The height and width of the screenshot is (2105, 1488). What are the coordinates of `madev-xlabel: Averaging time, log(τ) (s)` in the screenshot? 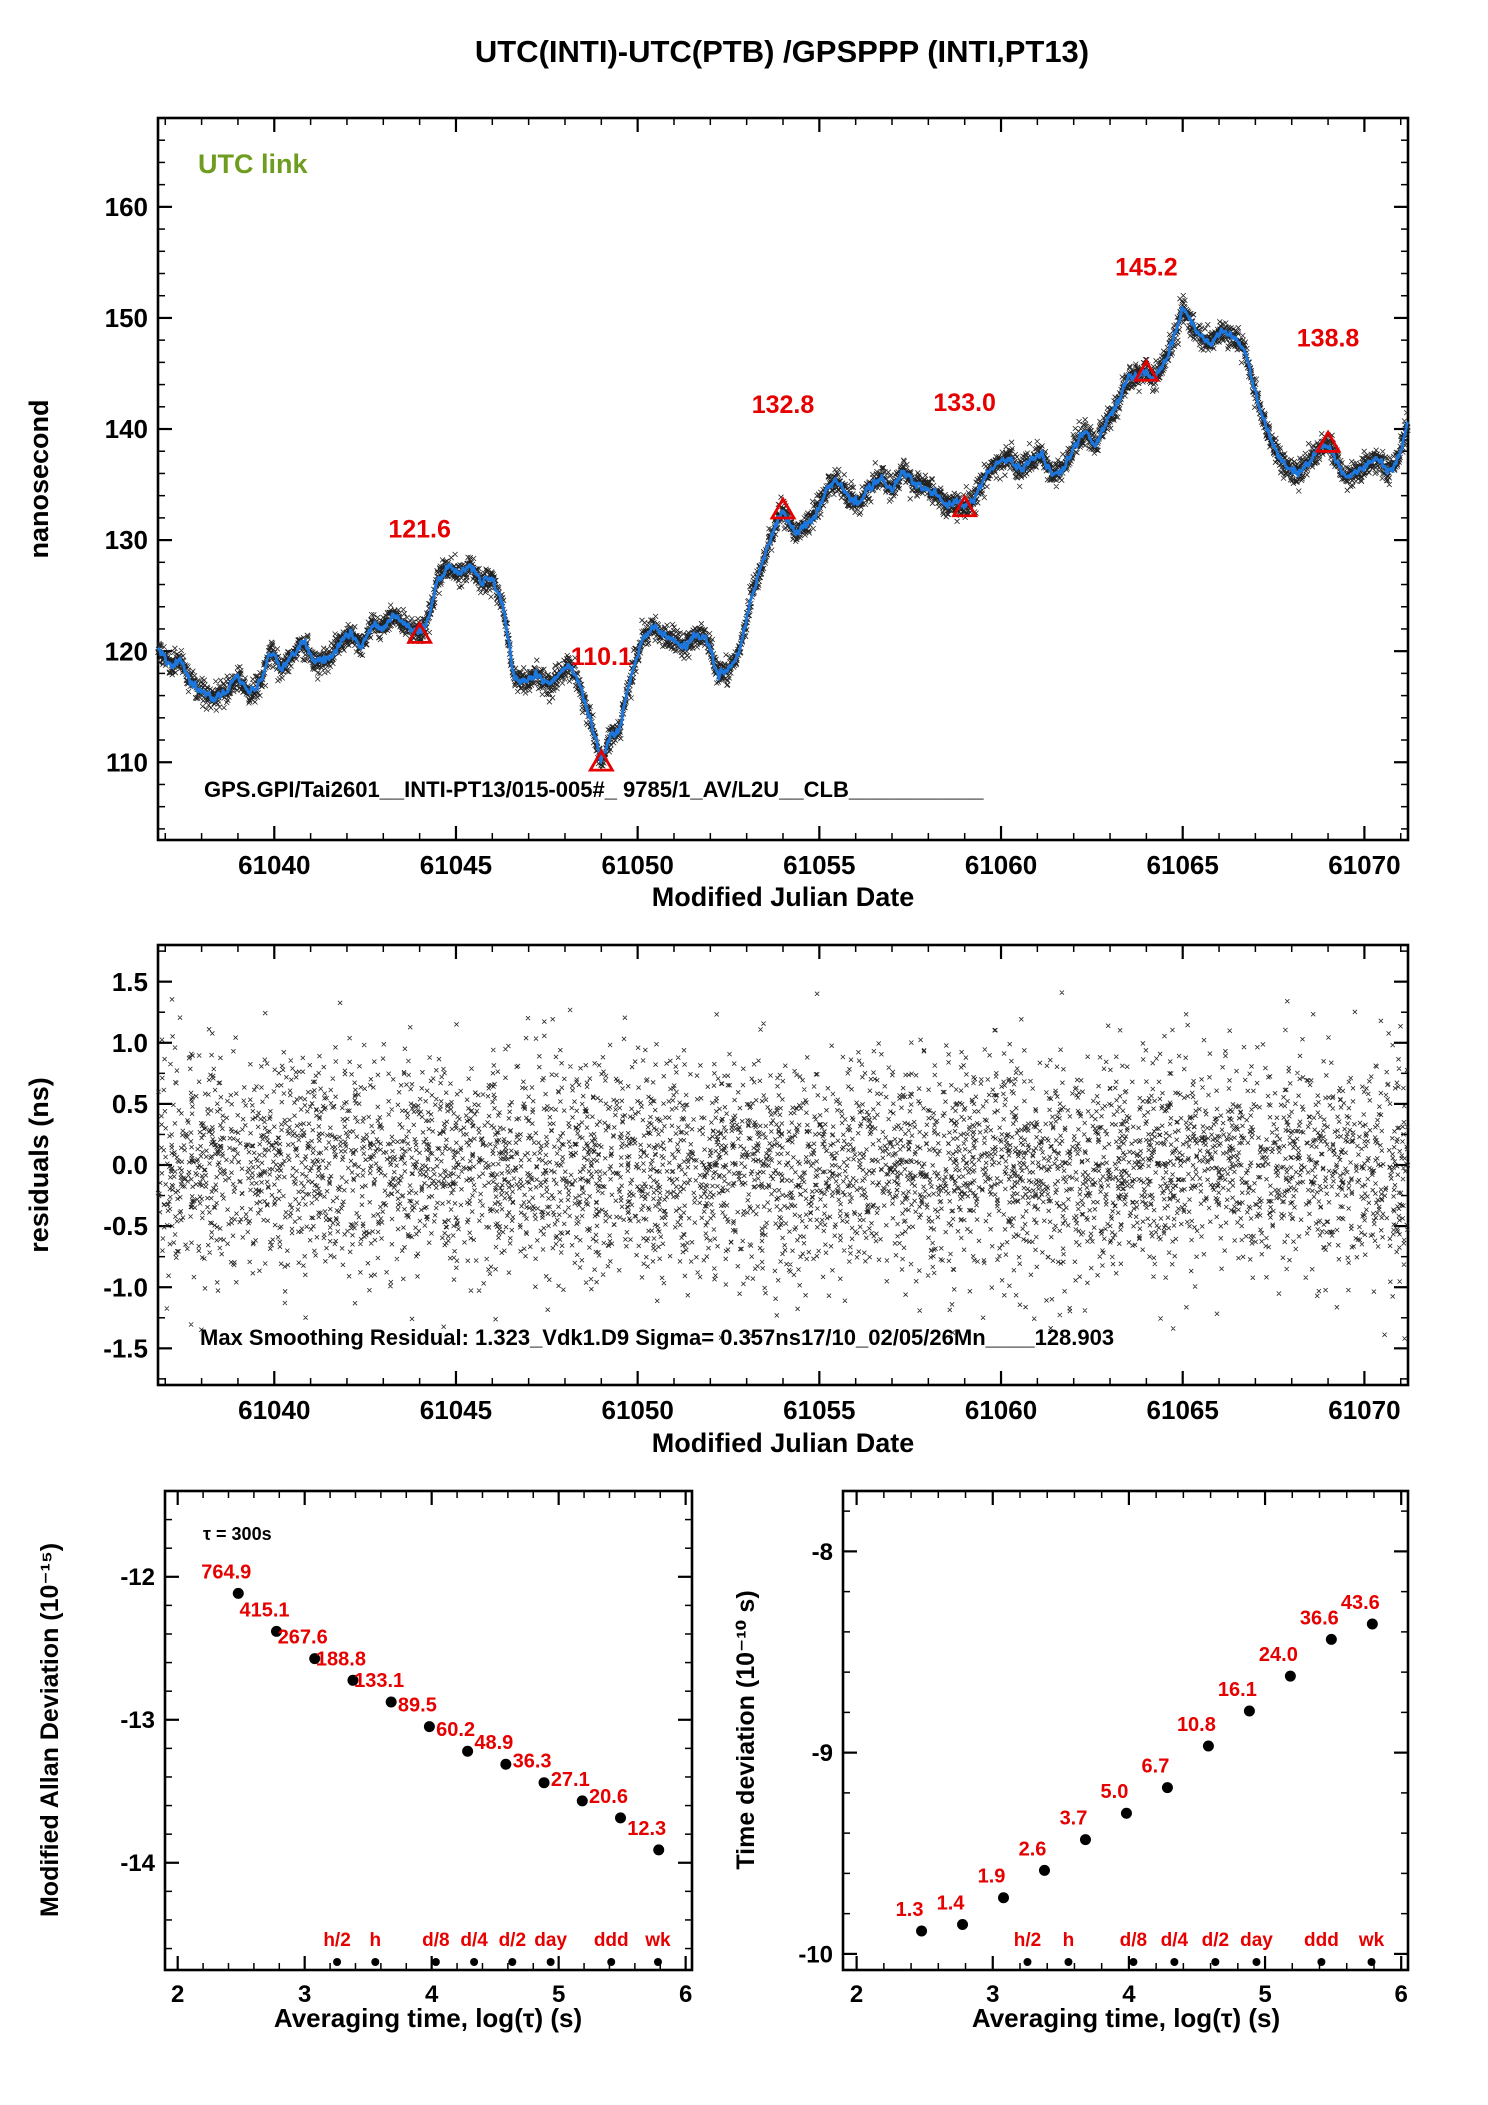 It's located at (428, 2018).